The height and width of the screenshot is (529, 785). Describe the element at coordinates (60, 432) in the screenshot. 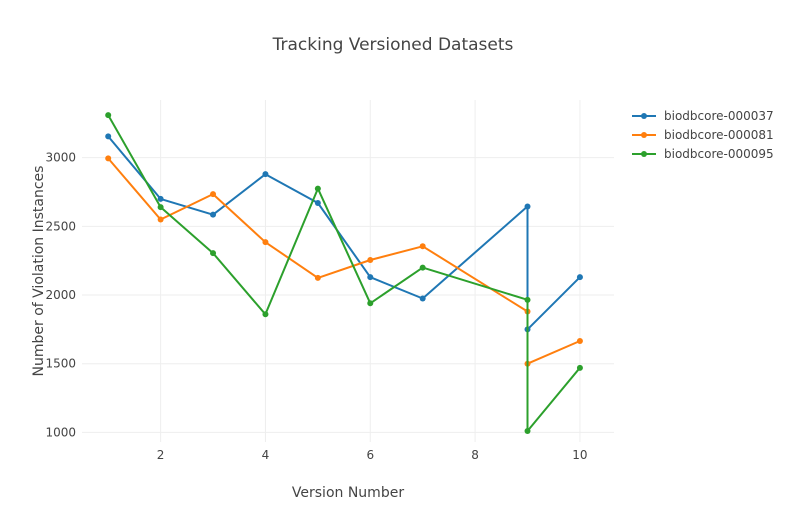

I see `y-tick-label: 1000` at that location.